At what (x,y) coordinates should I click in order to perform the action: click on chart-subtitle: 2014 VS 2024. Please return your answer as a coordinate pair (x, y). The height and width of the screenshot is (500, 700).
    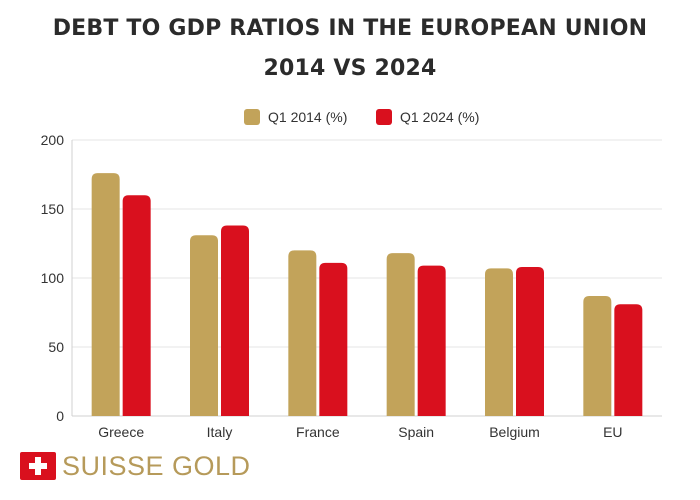
    Looking at the image, I should click on (350, 68).